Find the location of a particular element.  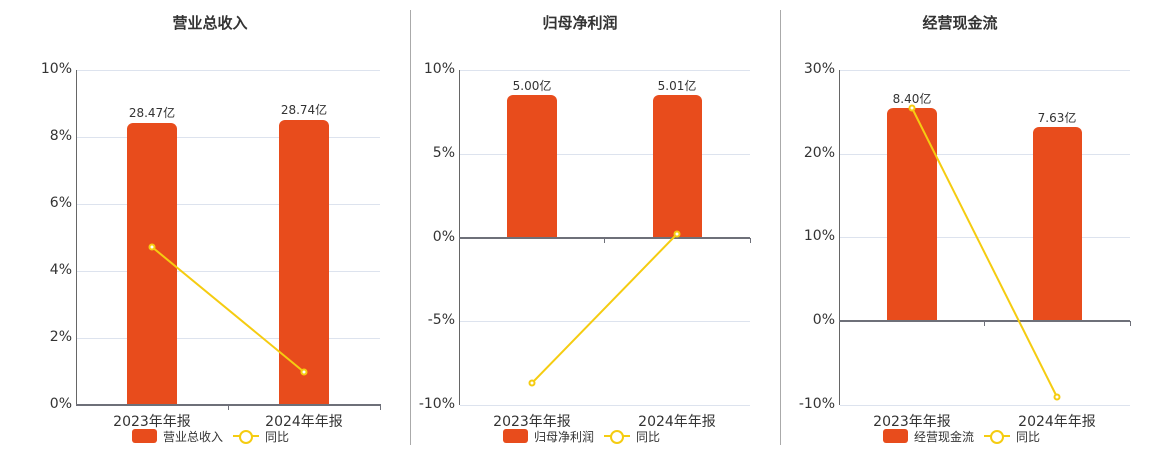

bar-value-label: 28.74亿 is located at coordinates (304, 110).